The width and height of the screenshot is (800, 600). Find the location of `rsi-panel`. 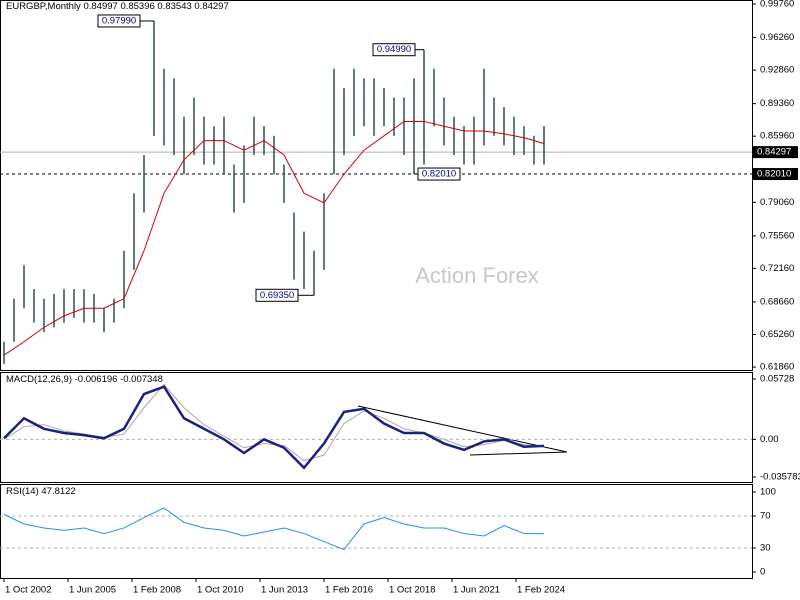

rsi-panel is located at coordinates (376, 531).